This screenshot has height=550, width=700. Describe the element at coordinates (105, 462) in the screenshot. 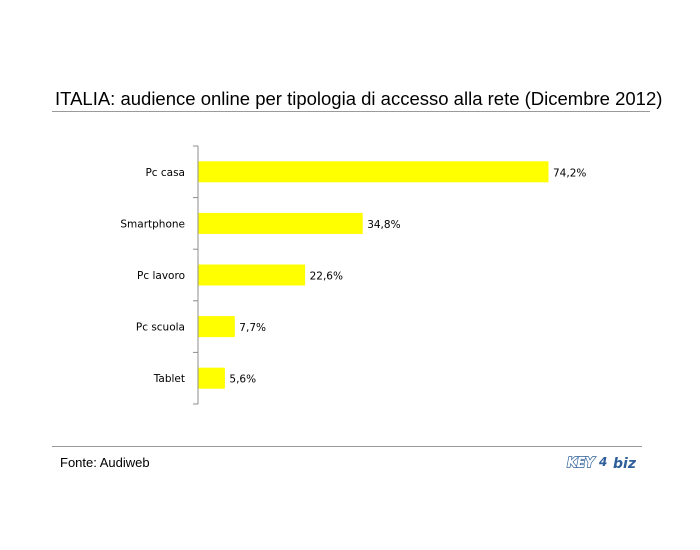

I see `source-note: Fonte: Audiweb` at that location.